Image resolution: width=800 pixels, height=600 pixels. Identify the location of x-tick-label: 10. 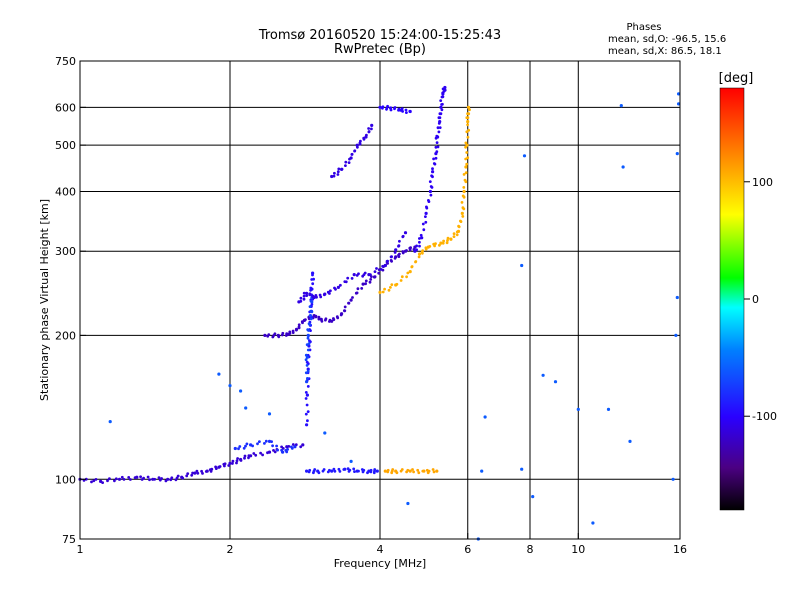
(578, 549).